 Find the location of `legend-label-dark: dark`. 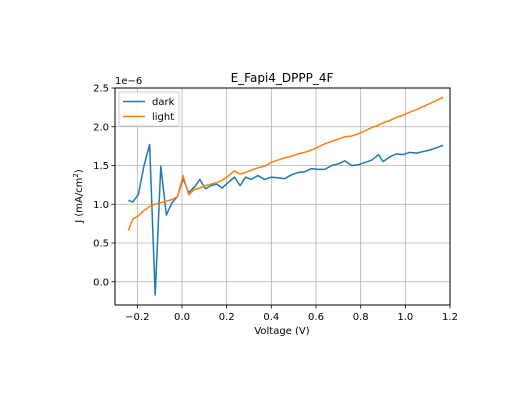

legend-label-dark: dark is located at coordinates (163, 102).